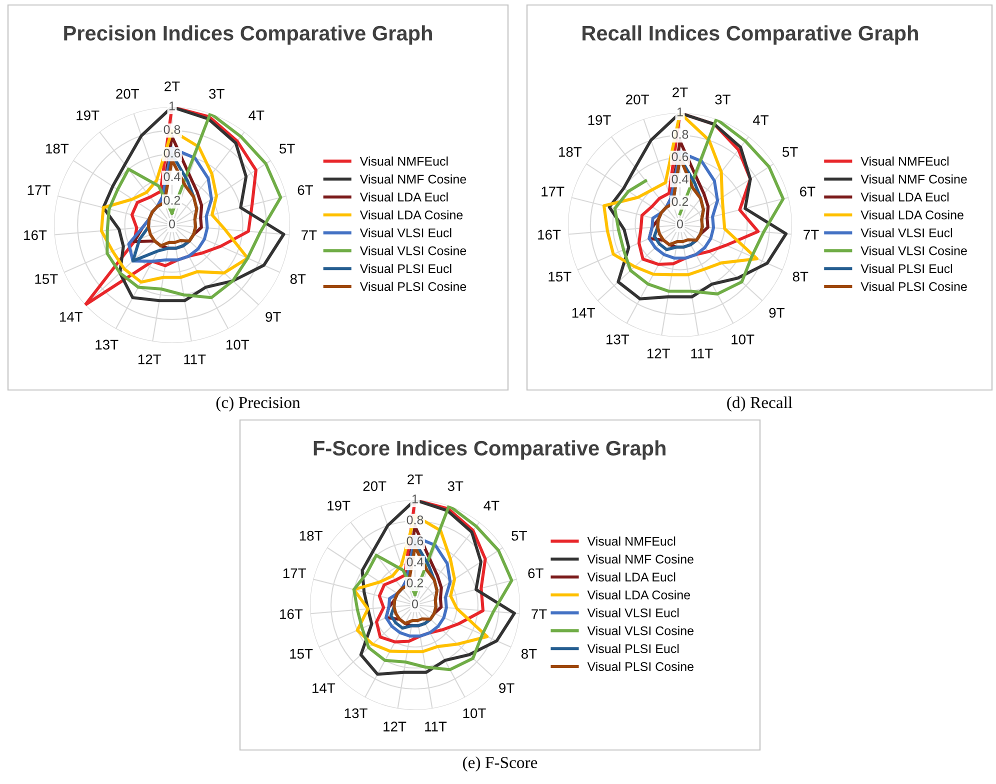 The image size is (996, 784). I want to click on chart-title: F-Score Indices Comparative Graph, so click(490, 450).